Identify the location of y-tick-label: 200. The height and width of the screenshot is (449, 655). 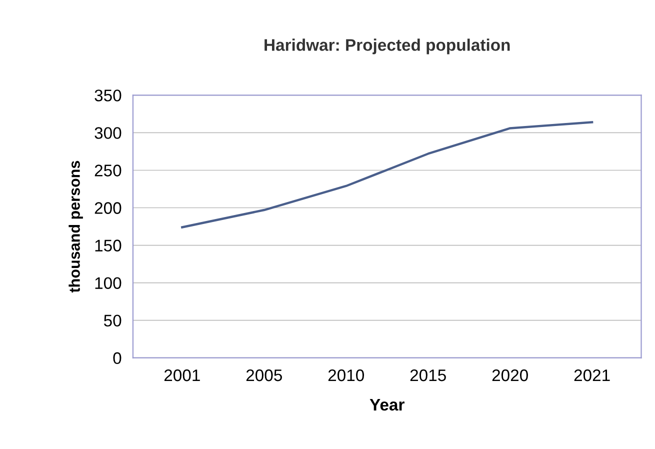
(108, 208).